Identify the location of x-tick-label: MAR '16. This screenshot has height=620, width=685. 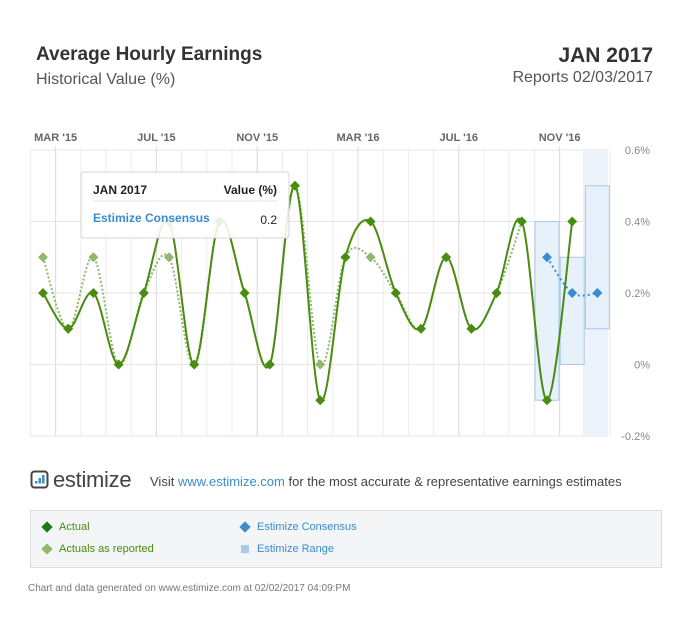
(358, 138).